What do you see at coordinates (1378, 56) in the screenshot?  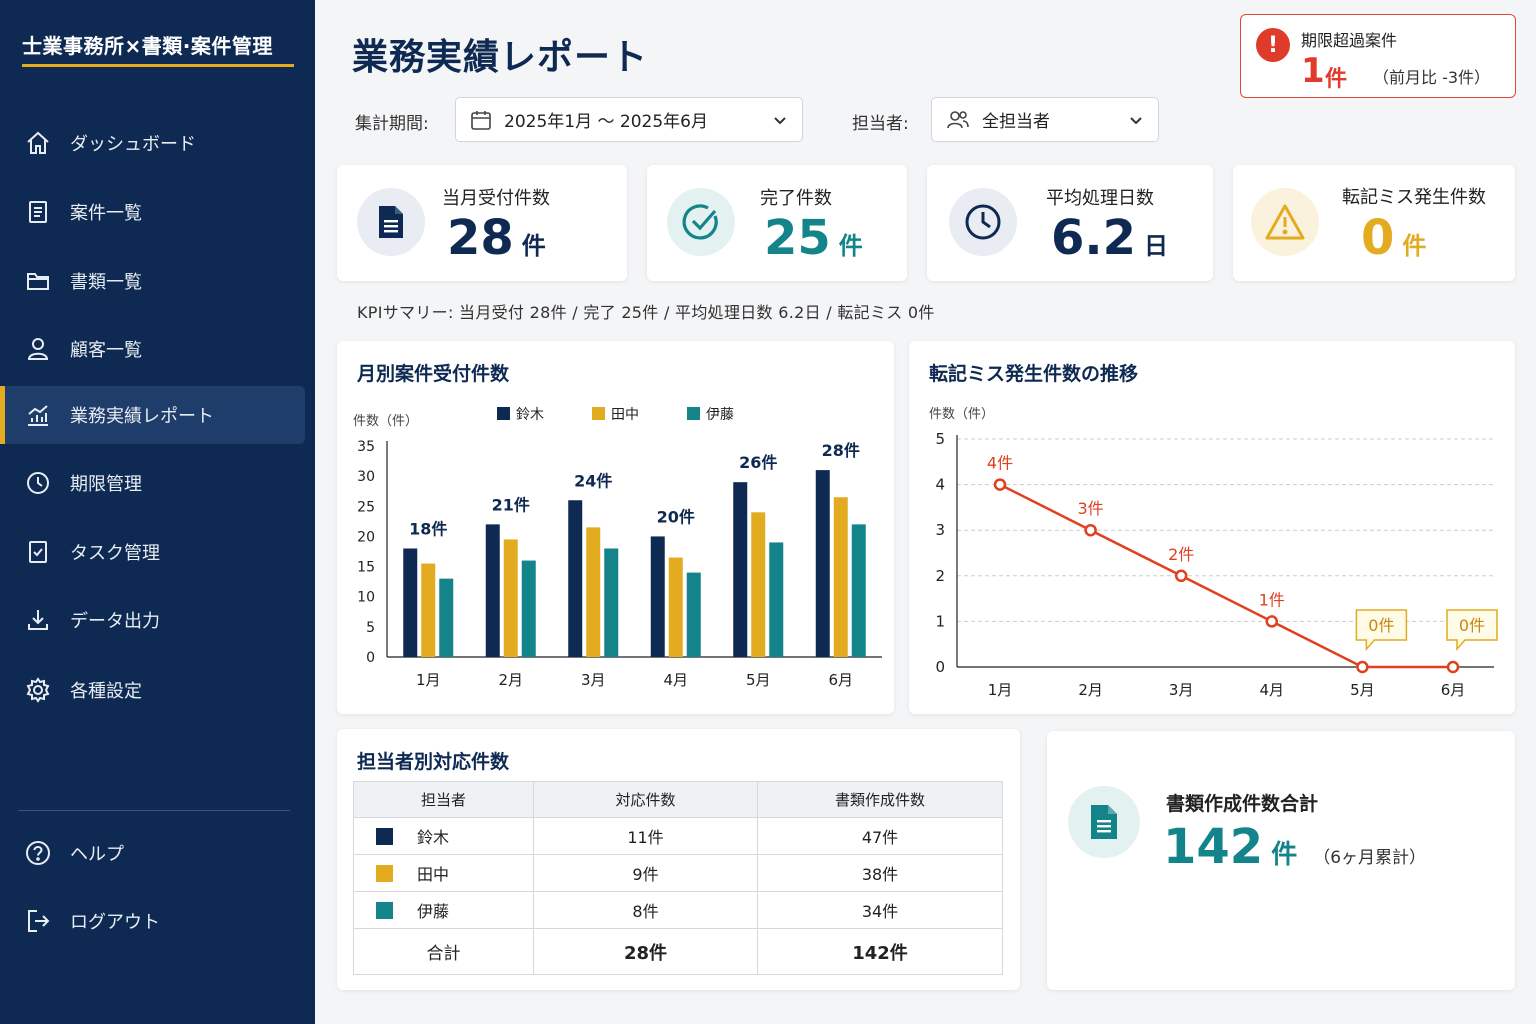 I see `overdue-alert: ! 期限超過案件 1 件 （前月比 -3件）` at bounding box center [1378, 56].